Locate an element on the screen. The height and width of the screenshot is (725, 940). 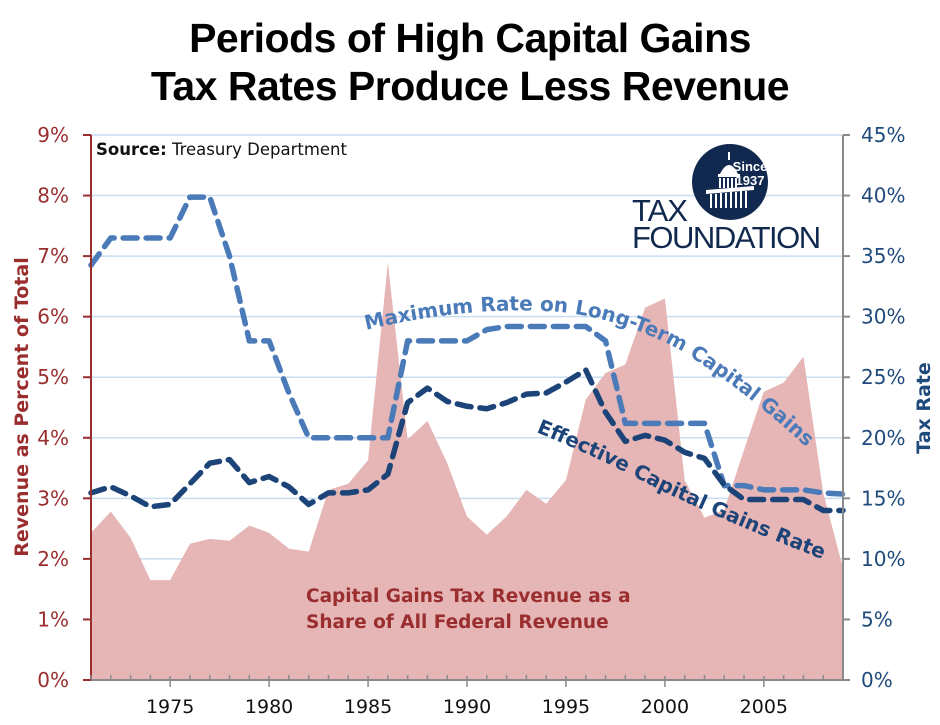
y-left-tick-label: 4% is located at coordinates (53, 438).